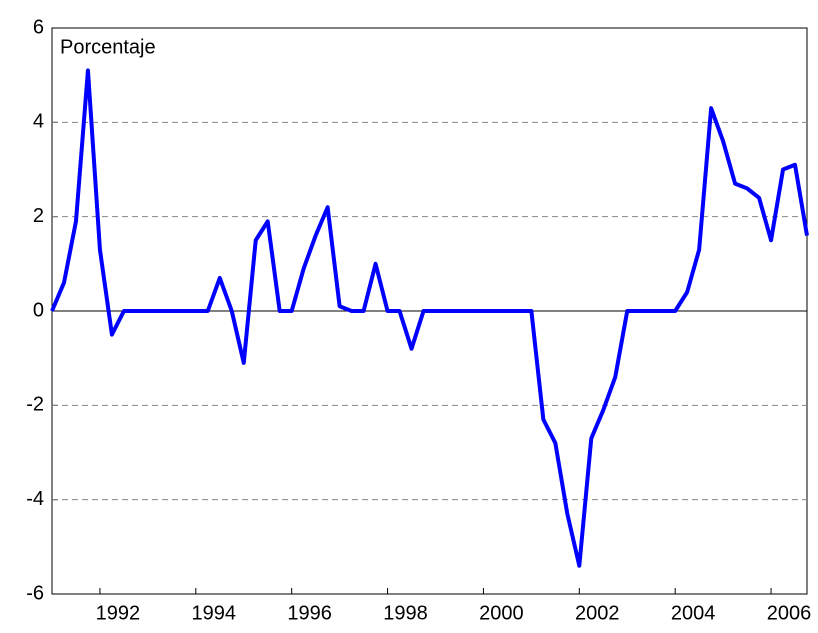 This screenshot has height=633, width=818. What do you see at coordinates (214, 613) in the screenshot?
I see `x-tick-label: 1994` at bounding box center [214, 613].